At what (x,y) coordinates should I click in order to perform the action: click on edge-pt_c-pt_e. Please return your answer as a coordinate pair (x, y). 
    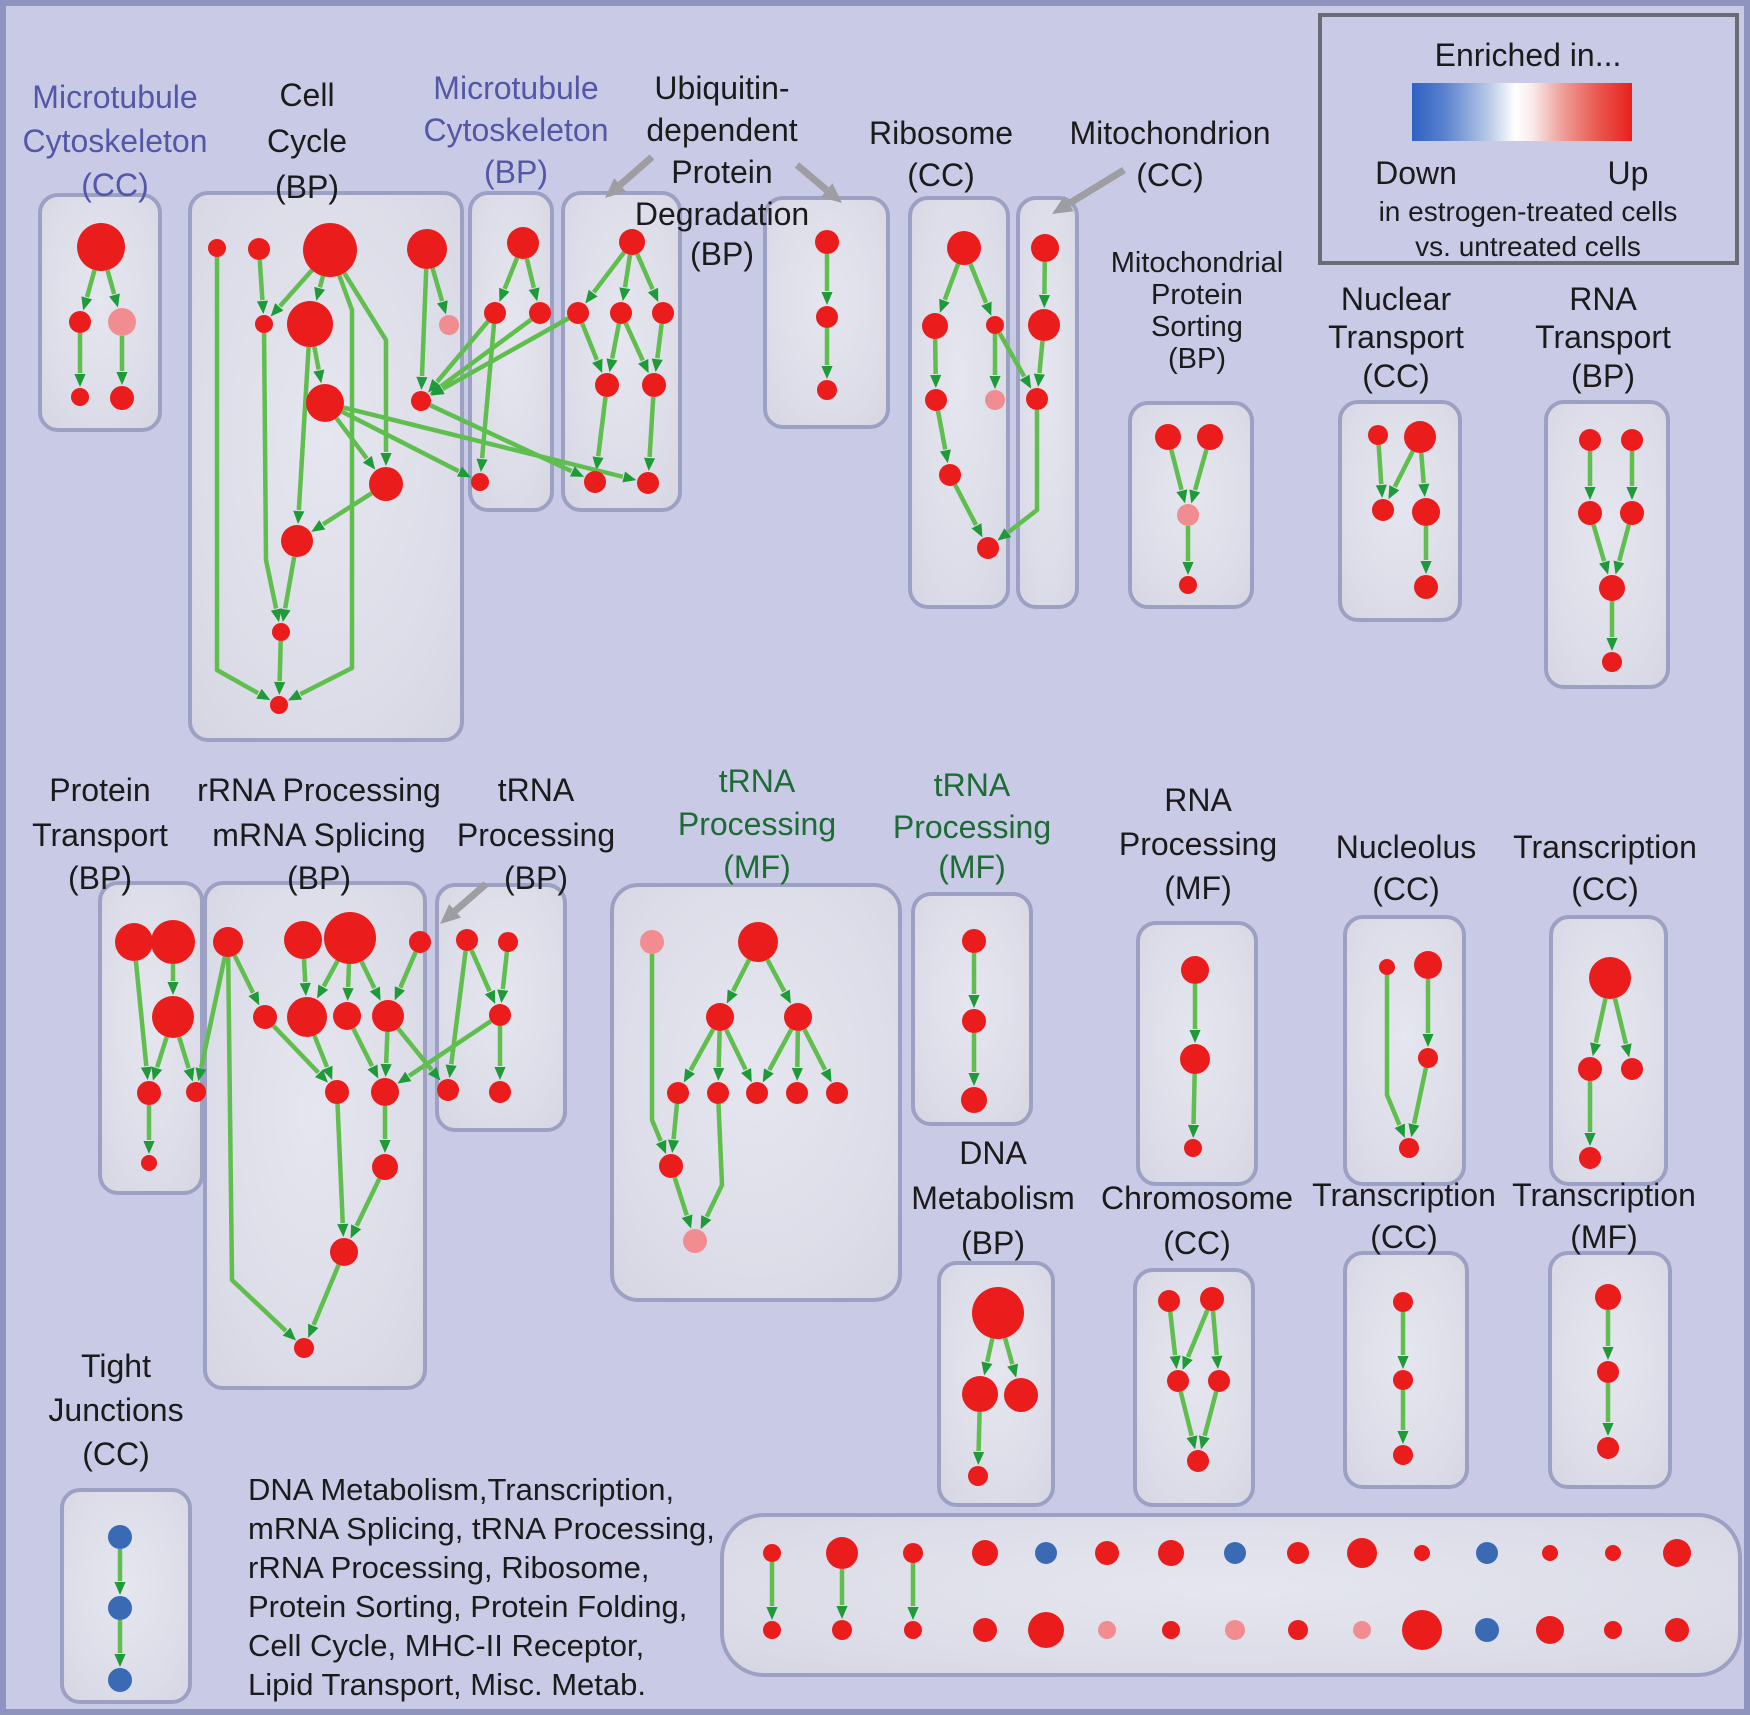
    Looking at the image, I should click on (184, 1052).